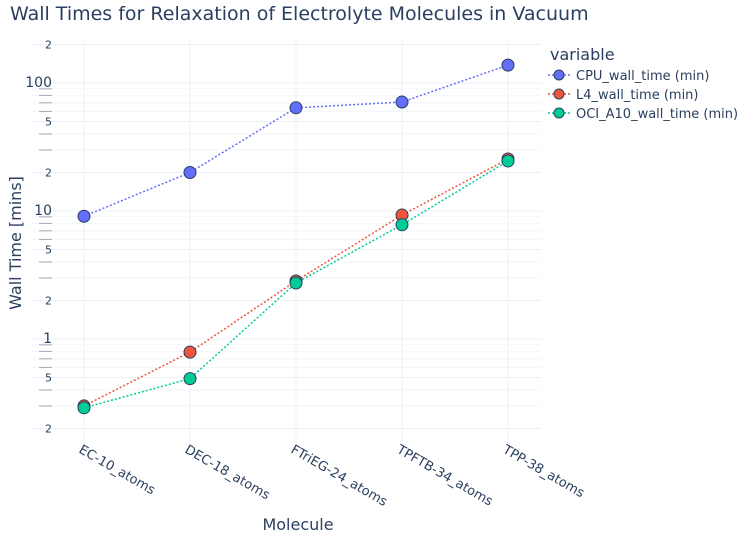 The image size is (756, 534). I want to click on legend-title: variable, so click(582, 54).